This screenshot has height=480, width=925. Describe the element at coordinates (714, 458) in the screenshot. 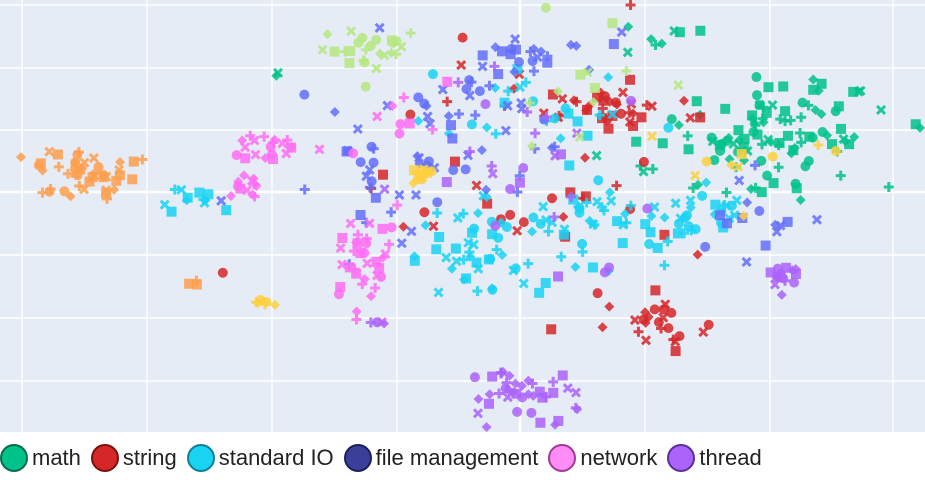

I see `legend-item-thread: thread` at that location.